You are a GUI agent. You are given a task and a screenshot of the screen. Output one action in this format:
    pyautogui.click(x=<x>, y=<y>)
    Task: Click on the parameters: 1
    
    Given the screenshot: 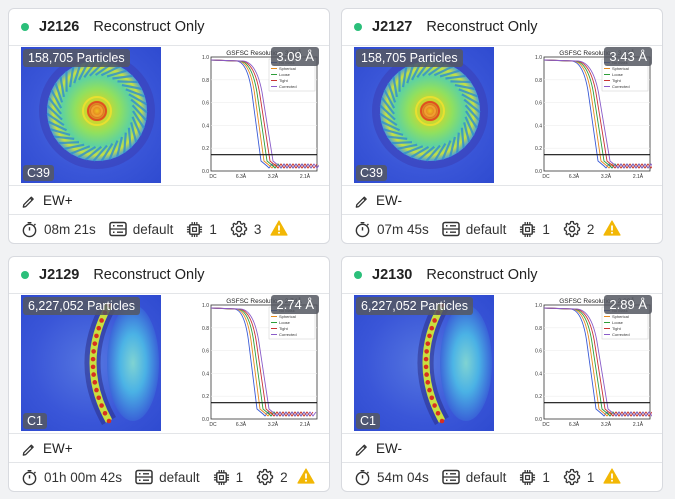 What is the action you would take?
    pyautogui.click(x=578, y=477)
    